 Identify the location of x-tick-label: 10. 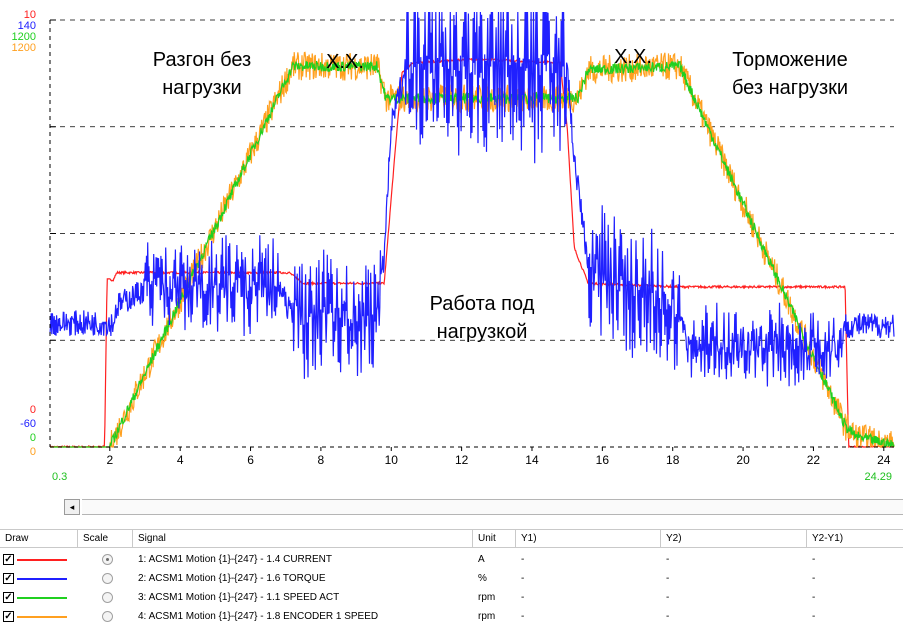
(392, 460).